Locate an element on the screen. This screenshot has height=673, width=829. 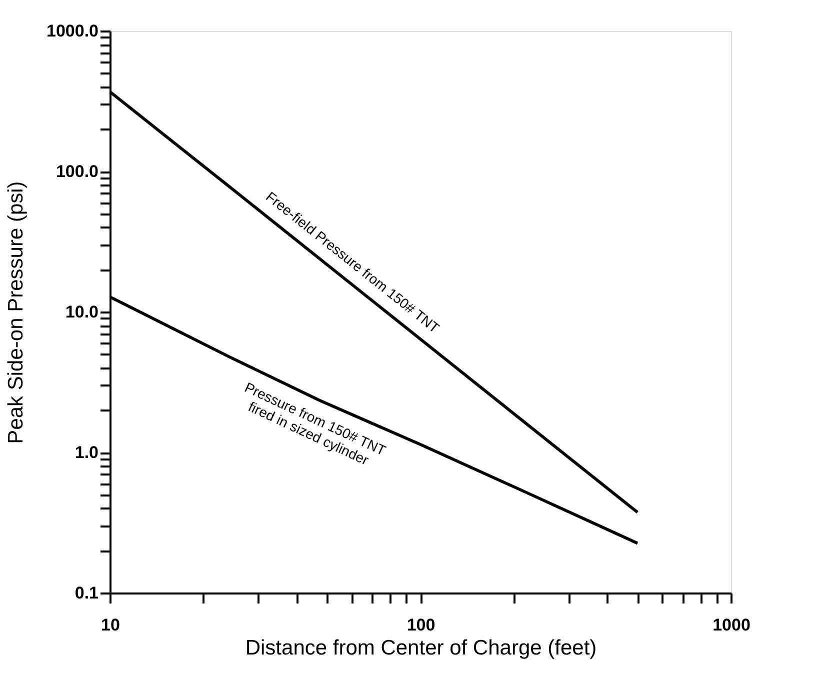
y-axis-title: Peak Side-on Pressure (psi) is located at coordinates (16, 312).